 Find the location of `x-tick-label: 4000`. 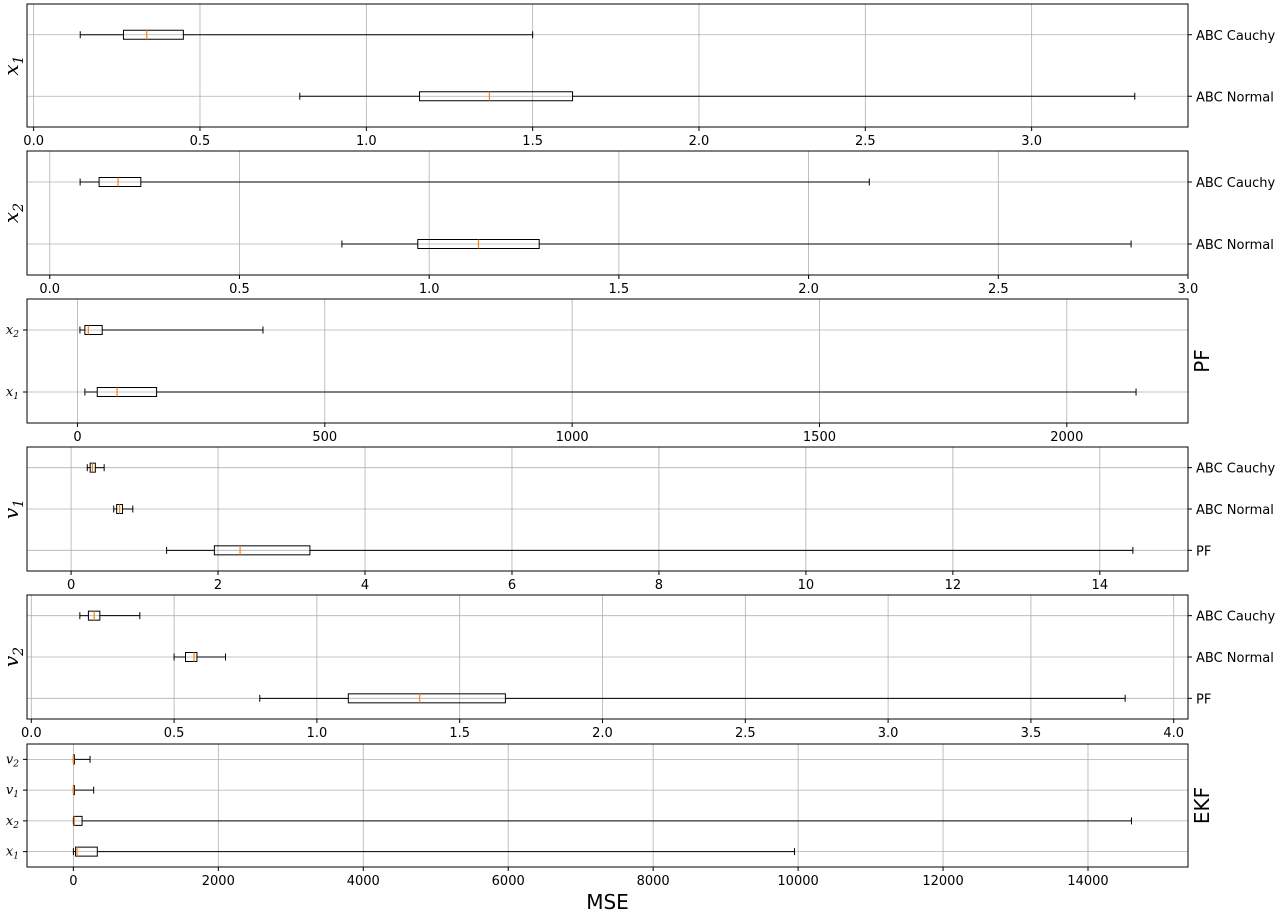

x-tick-label: 4000 is located at coordinates (363, 881).